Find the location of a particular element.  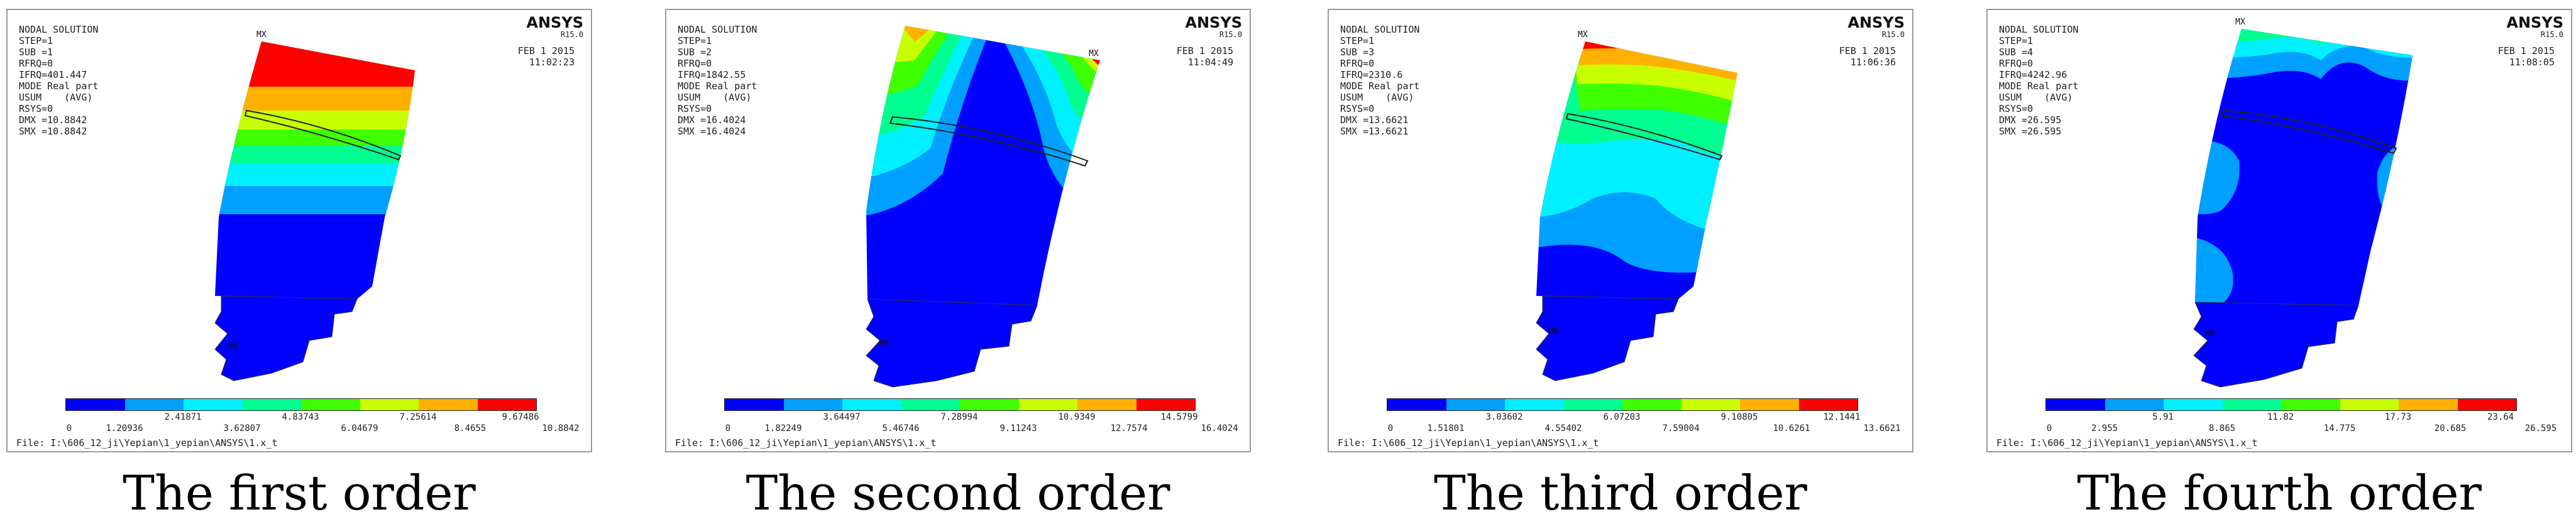

legend-tick-top: 4.83743 is located at coordinates (301, 417).